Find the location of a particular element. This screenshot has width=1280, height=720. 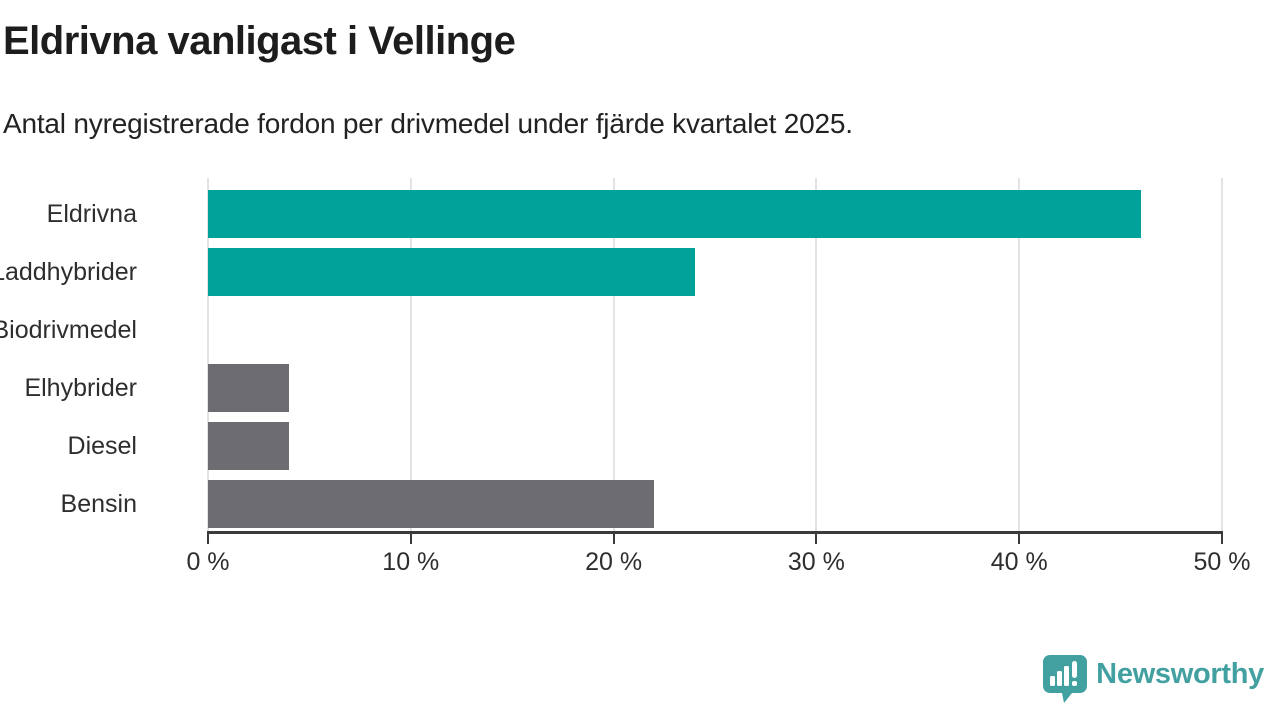

x-axis-line is located at coordinates (715, 532).